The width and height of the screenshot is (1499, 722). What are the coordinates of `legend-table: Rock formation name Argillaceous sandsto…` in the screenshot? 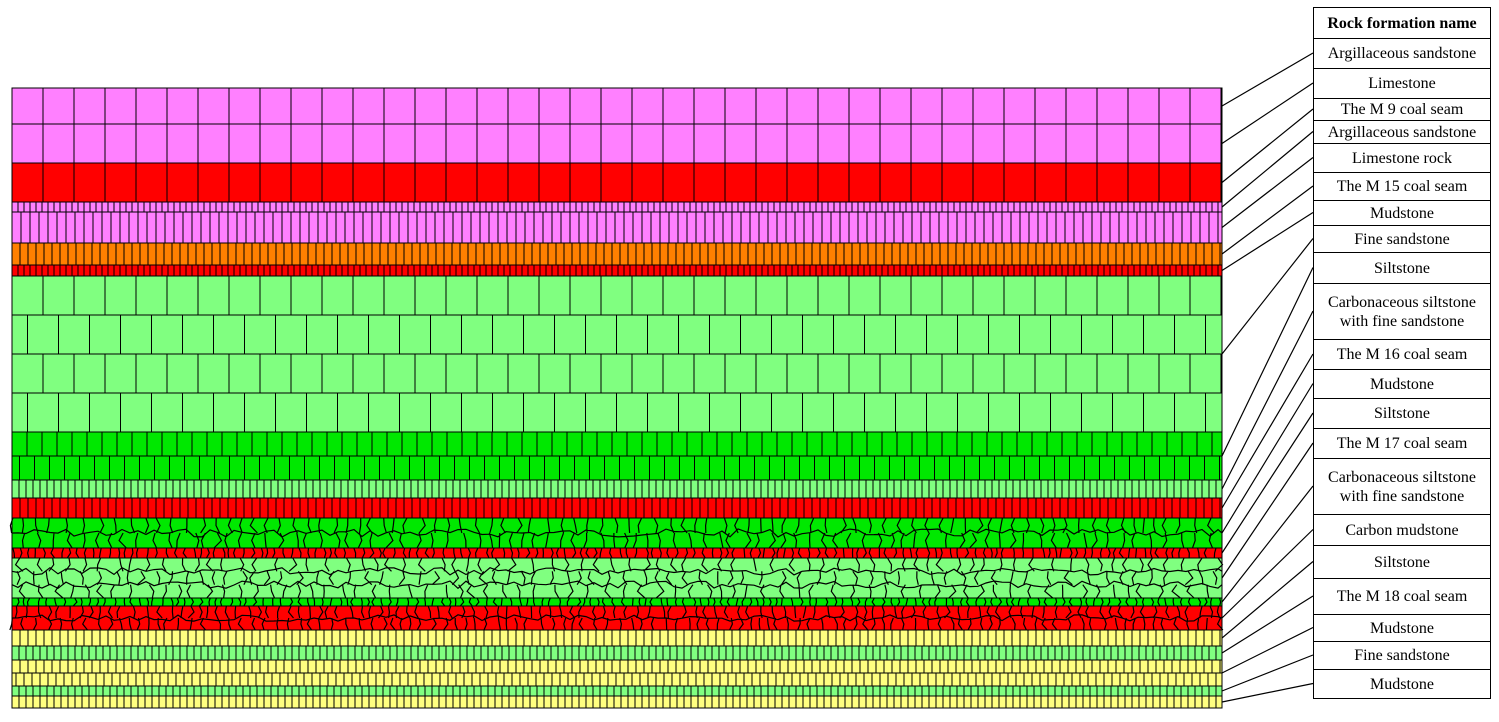 It's located at (1402, 353).